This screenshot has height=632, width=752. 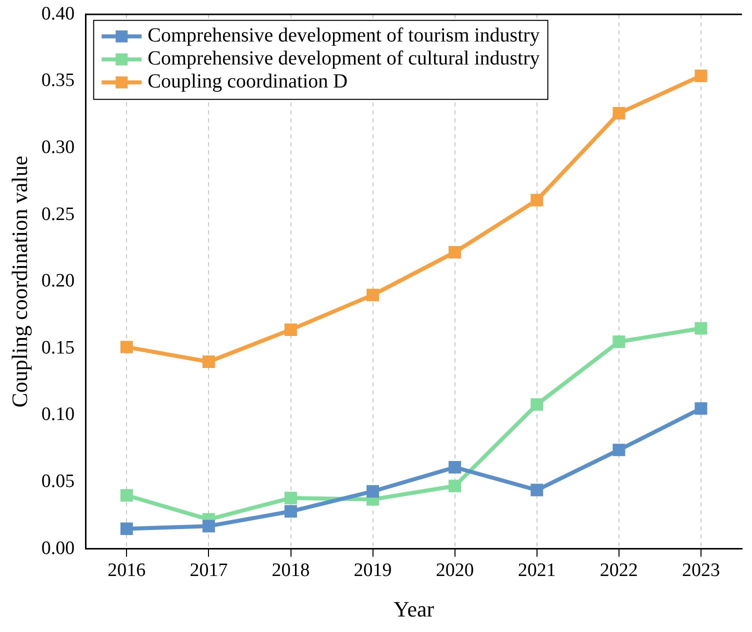 What do you see at coordinates (19, 282) in the screenshot?
I see `y-axis-title: Coupling coordination value` at bounding box center [19, 282].